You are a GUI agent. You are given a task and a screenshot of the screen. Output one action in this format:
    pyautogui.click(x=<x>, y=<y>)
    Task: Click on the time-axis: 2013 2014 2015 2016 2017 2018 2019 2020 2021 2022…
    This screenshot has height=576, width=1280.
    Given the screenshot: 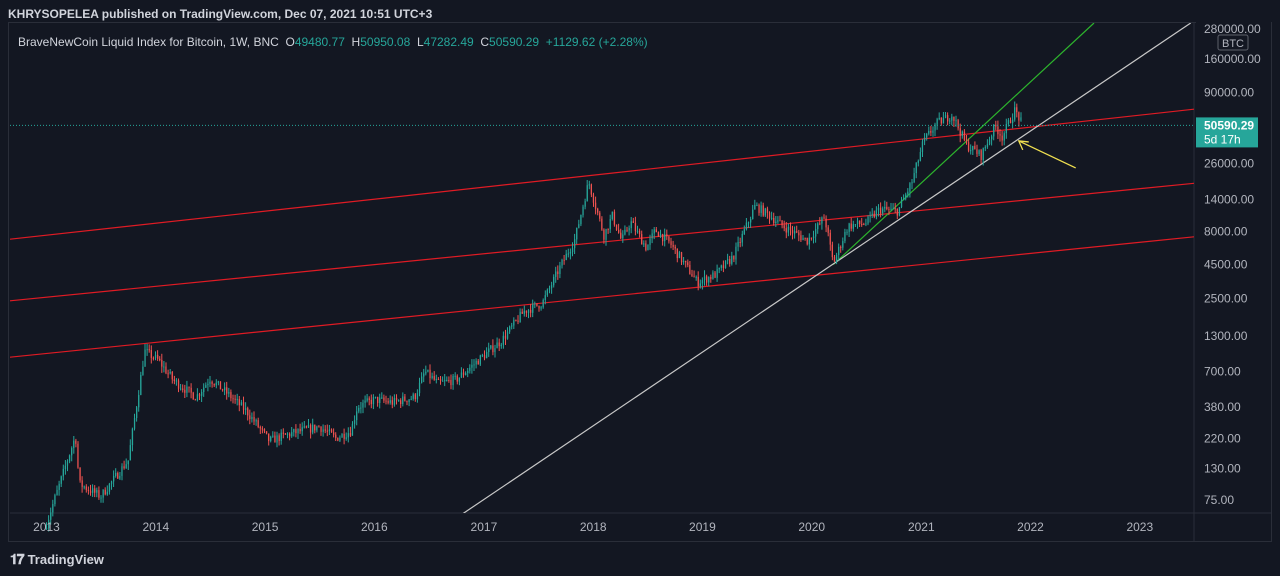 What is the action you would take?
    pyautogui.click(x=593, y=527)
    